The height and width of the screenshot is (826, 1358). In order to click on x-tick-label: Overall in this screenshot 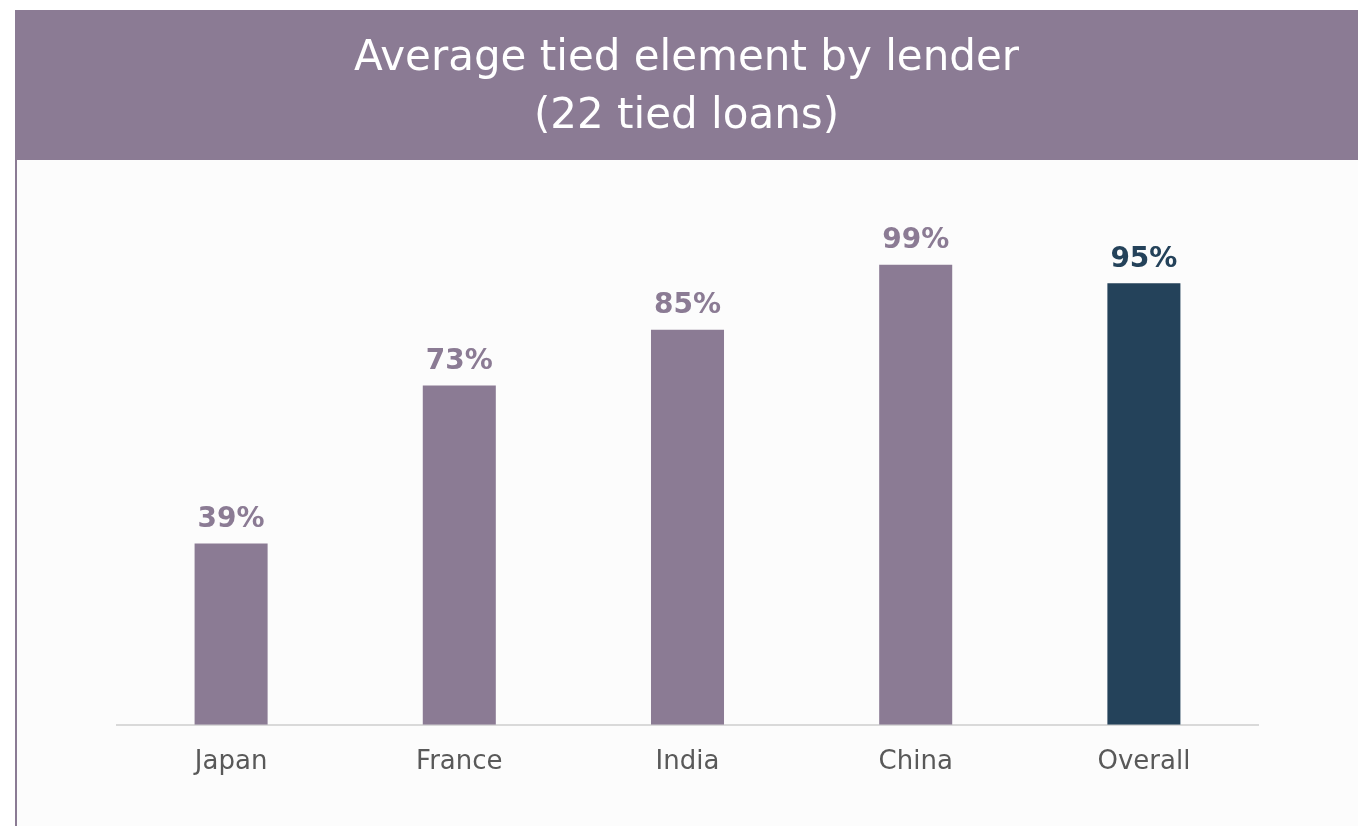, I will do `click(1144, 760)`.